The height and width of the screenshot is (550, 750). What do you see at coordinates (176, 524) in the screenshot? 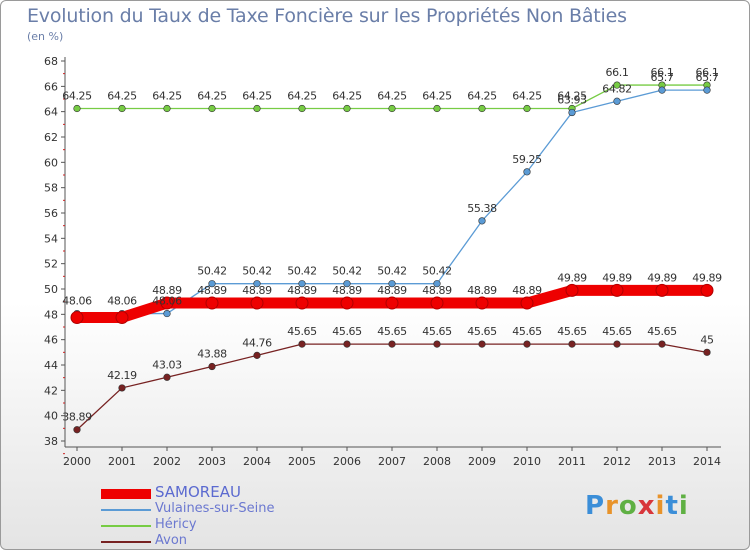
I see `legend-label-hericy: Héricy` at bounding box center [176, 524].